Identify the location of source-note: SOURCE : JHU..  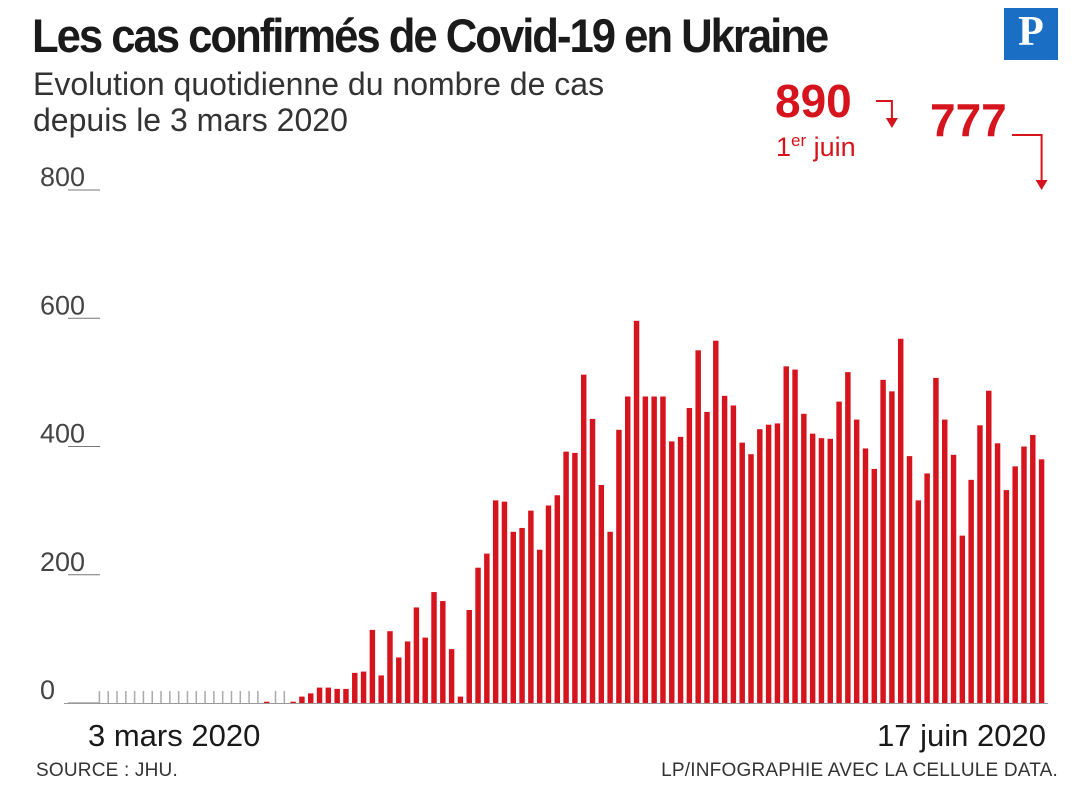
(107, 770).